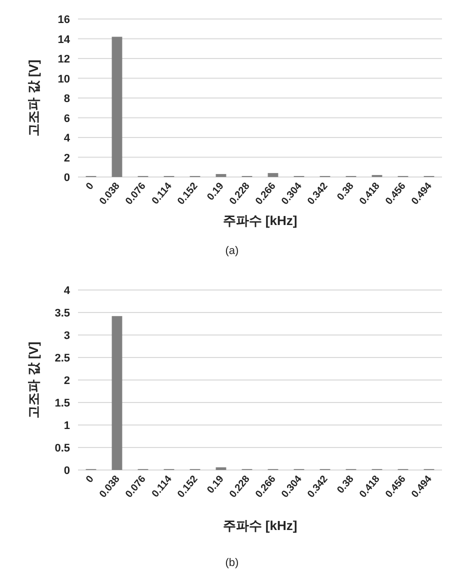 The height and width of the screenshot is (577, 455). Describe the element at coordinates (64, 40) in the screenshot. I see `y-tick-label: 14` at that location.